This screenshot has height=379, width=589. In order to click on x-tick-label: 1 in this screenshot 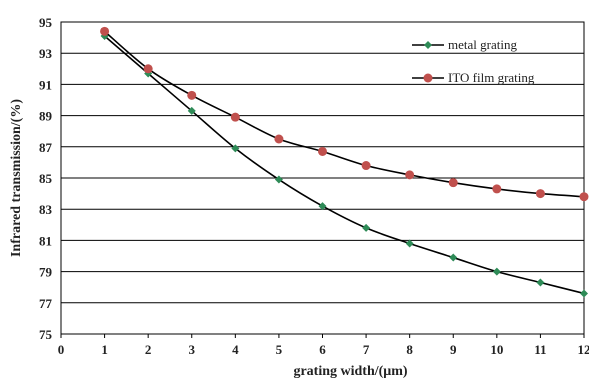, I will do `click(104, 349)`.